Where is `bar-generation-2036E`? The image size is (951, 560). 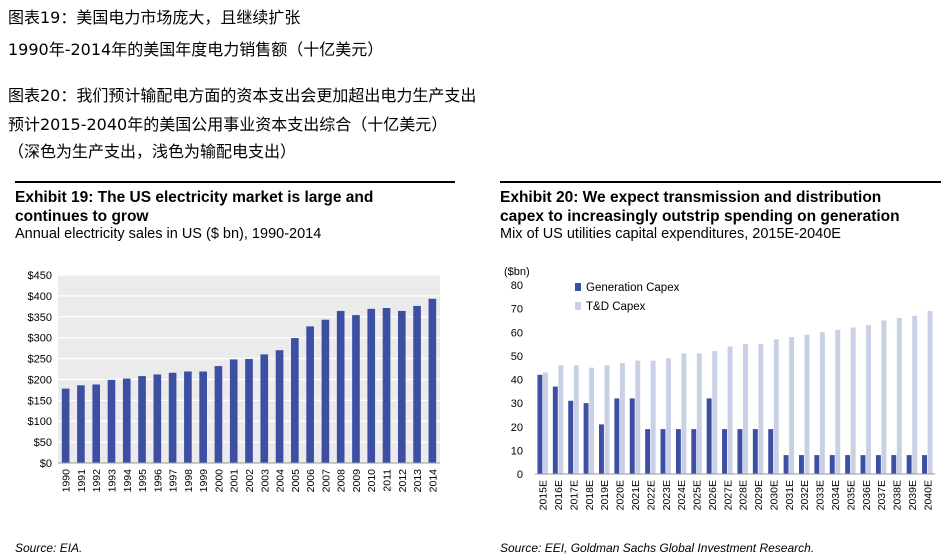
bar-generation-2036E is located at coordinates (863, 464).